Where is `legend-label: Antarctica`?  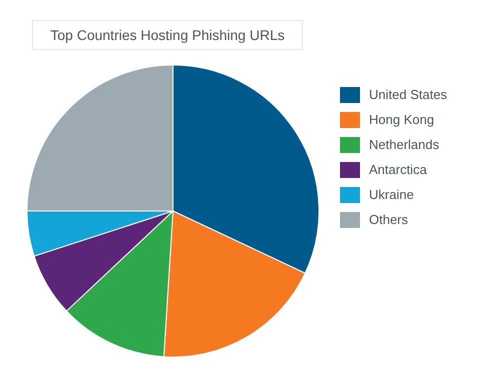 legend-label: Antarctica is located at coordinates (398, 169).